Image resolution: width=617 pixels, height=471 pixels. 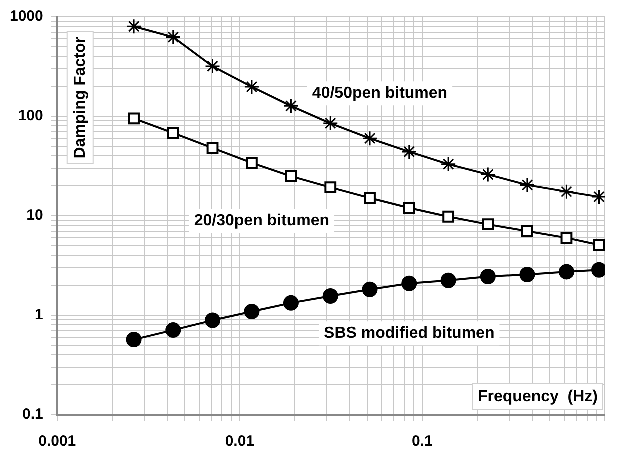 What do you see at coordinates (31, 116) in the screenshot?
I see `y-tick-label: 100` at bounding box center [31, 116].